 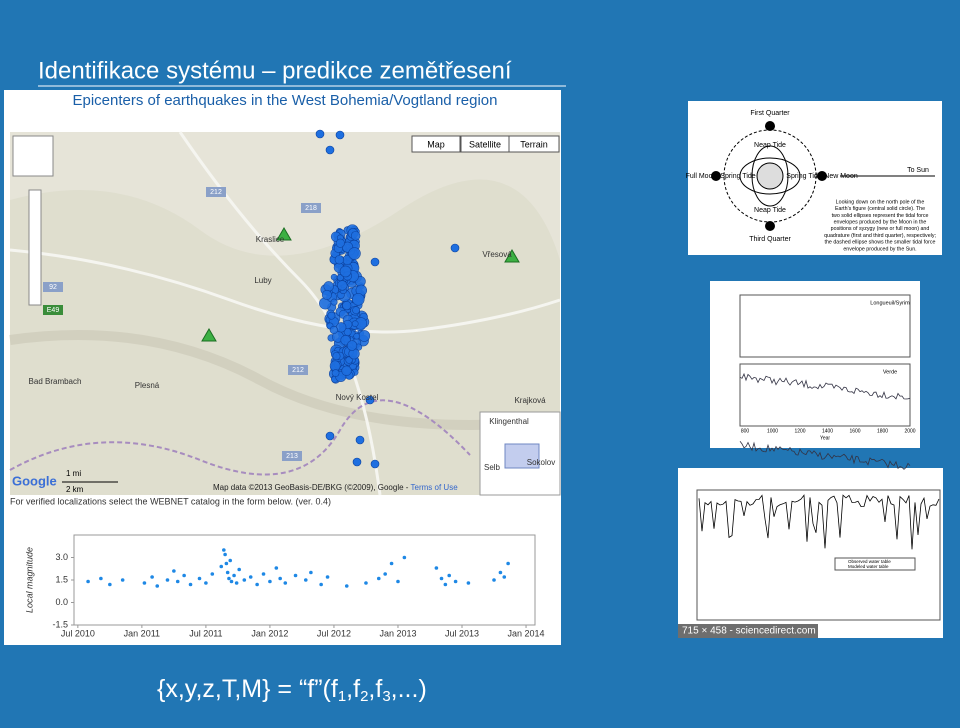 What do you see at coordinates (770, 176) in the screenshot?
I see `tidal-envelope` at bounding box center [770, 176].